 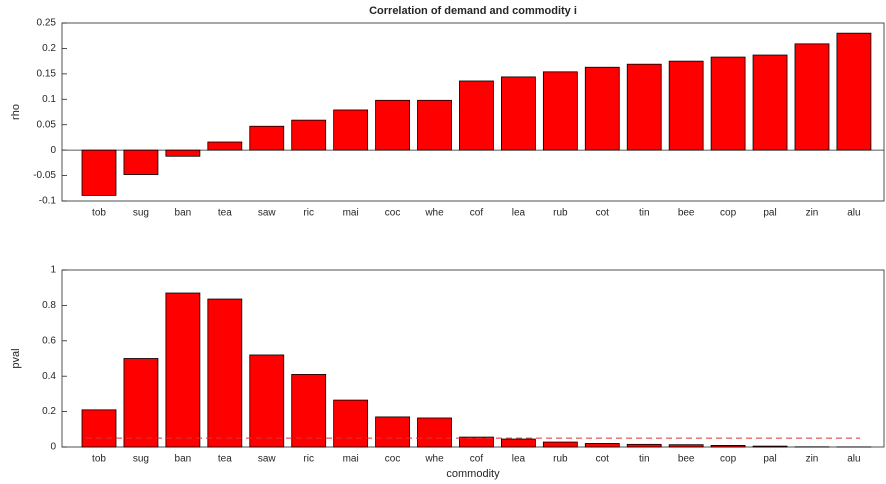 I want to click on y-tick-label: 0.05, so click(x=47, y=124).